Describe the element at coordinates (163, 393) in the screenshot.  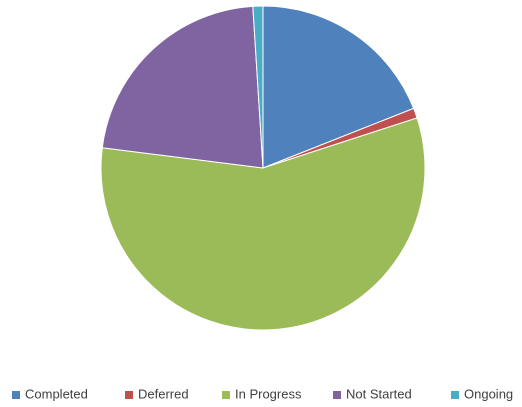
I see `legend-label: Deferred` at that location.